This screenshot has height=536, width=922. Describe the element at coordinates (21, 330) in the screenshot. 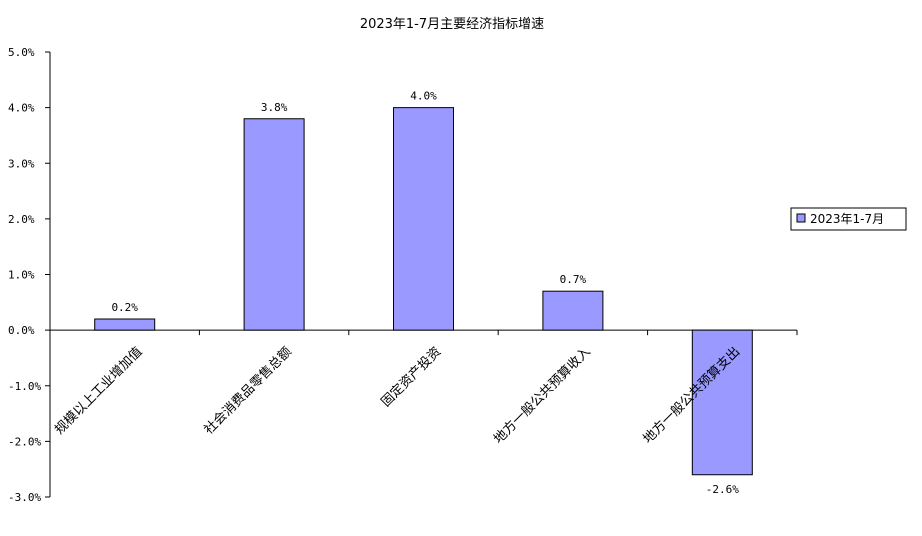

I see `y-tick-label: 0.0%` at that location.